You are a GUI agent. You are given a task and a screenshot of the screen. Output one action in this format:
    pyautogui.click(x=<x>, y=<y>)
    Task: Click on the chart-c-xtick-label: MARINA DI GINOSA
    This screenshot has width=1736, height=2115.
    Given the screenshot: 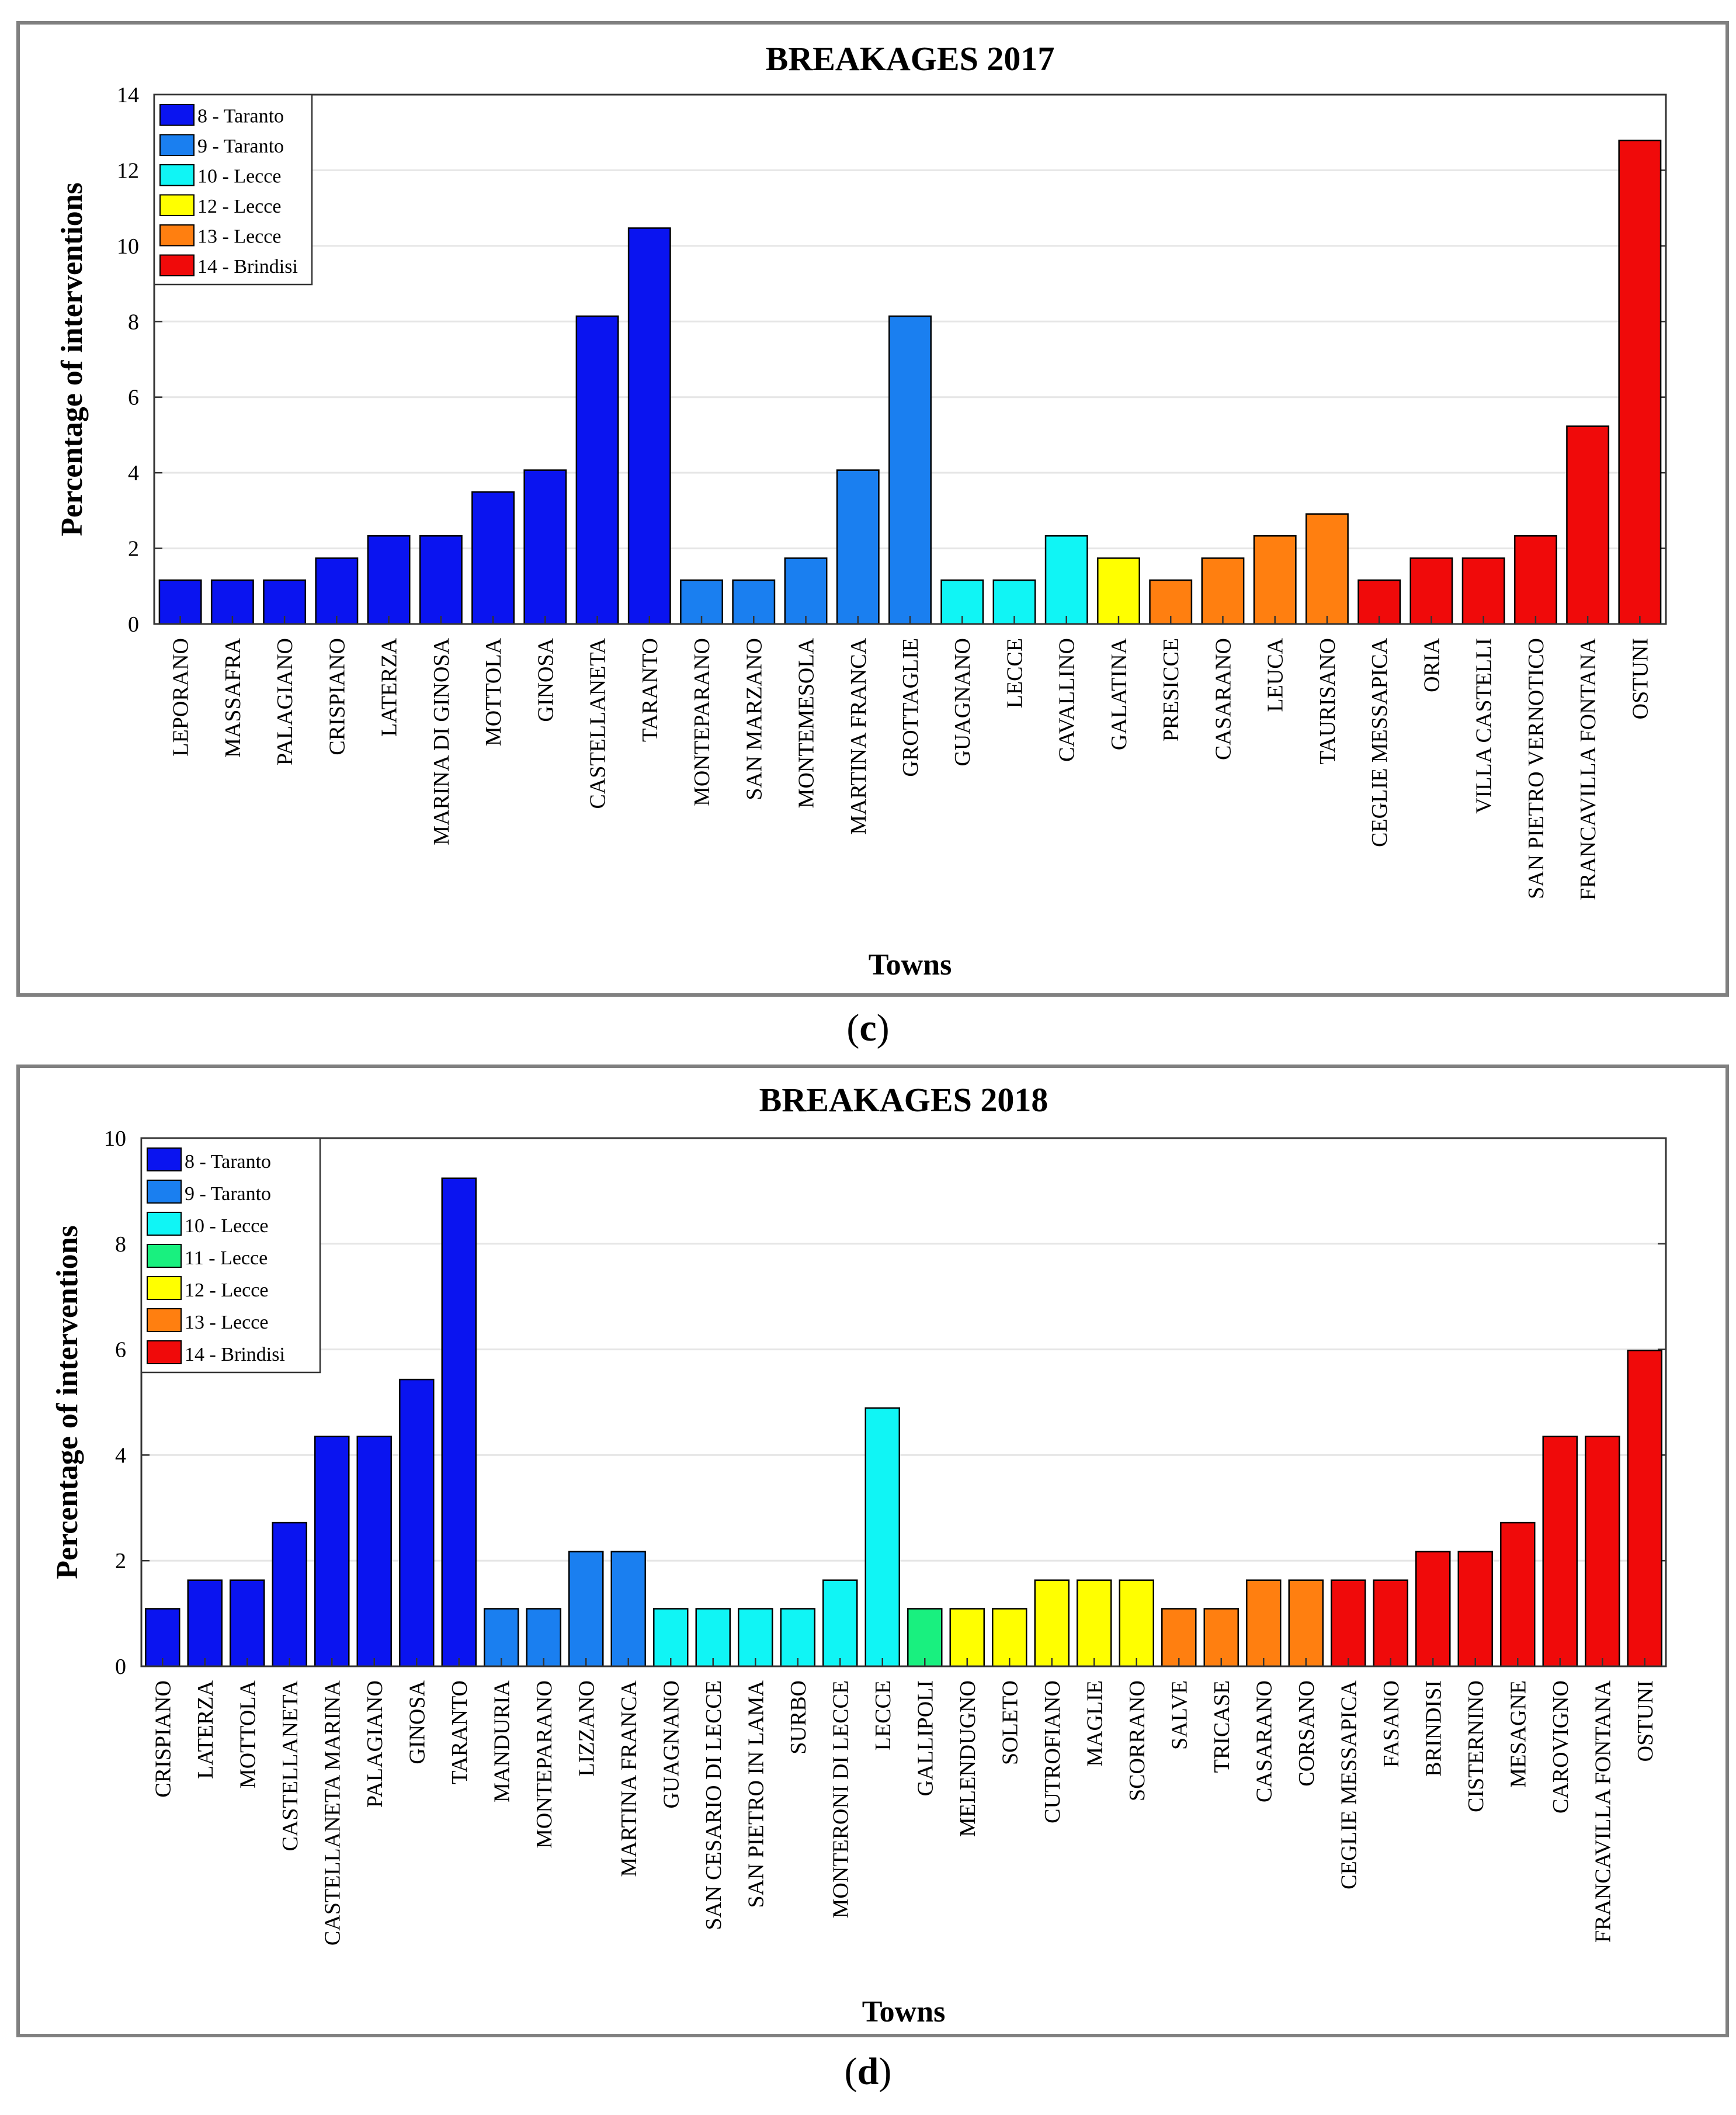 What is the action you would take?
    pyautogui.click(x=441, y=741)
    